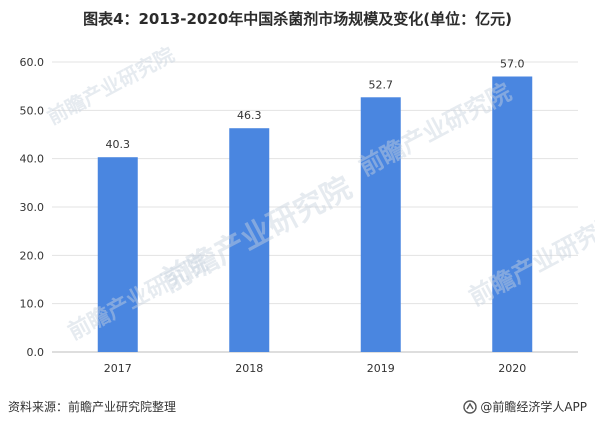  I want to click on y-axis-ticks: 0.0 10.0 20.0 30.0 40.0 50.0 60.0, so click(32, 207).